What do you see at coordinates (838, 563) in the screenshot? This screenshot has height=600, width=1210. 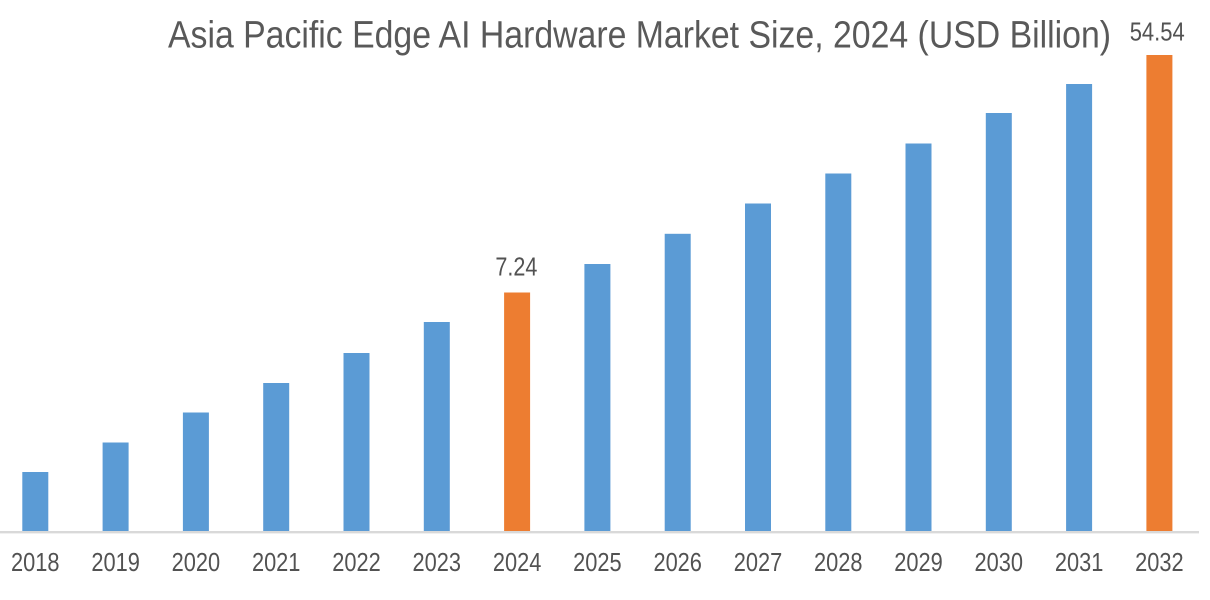 I see `svg-text: 2028` at bounding box center [838, 563].